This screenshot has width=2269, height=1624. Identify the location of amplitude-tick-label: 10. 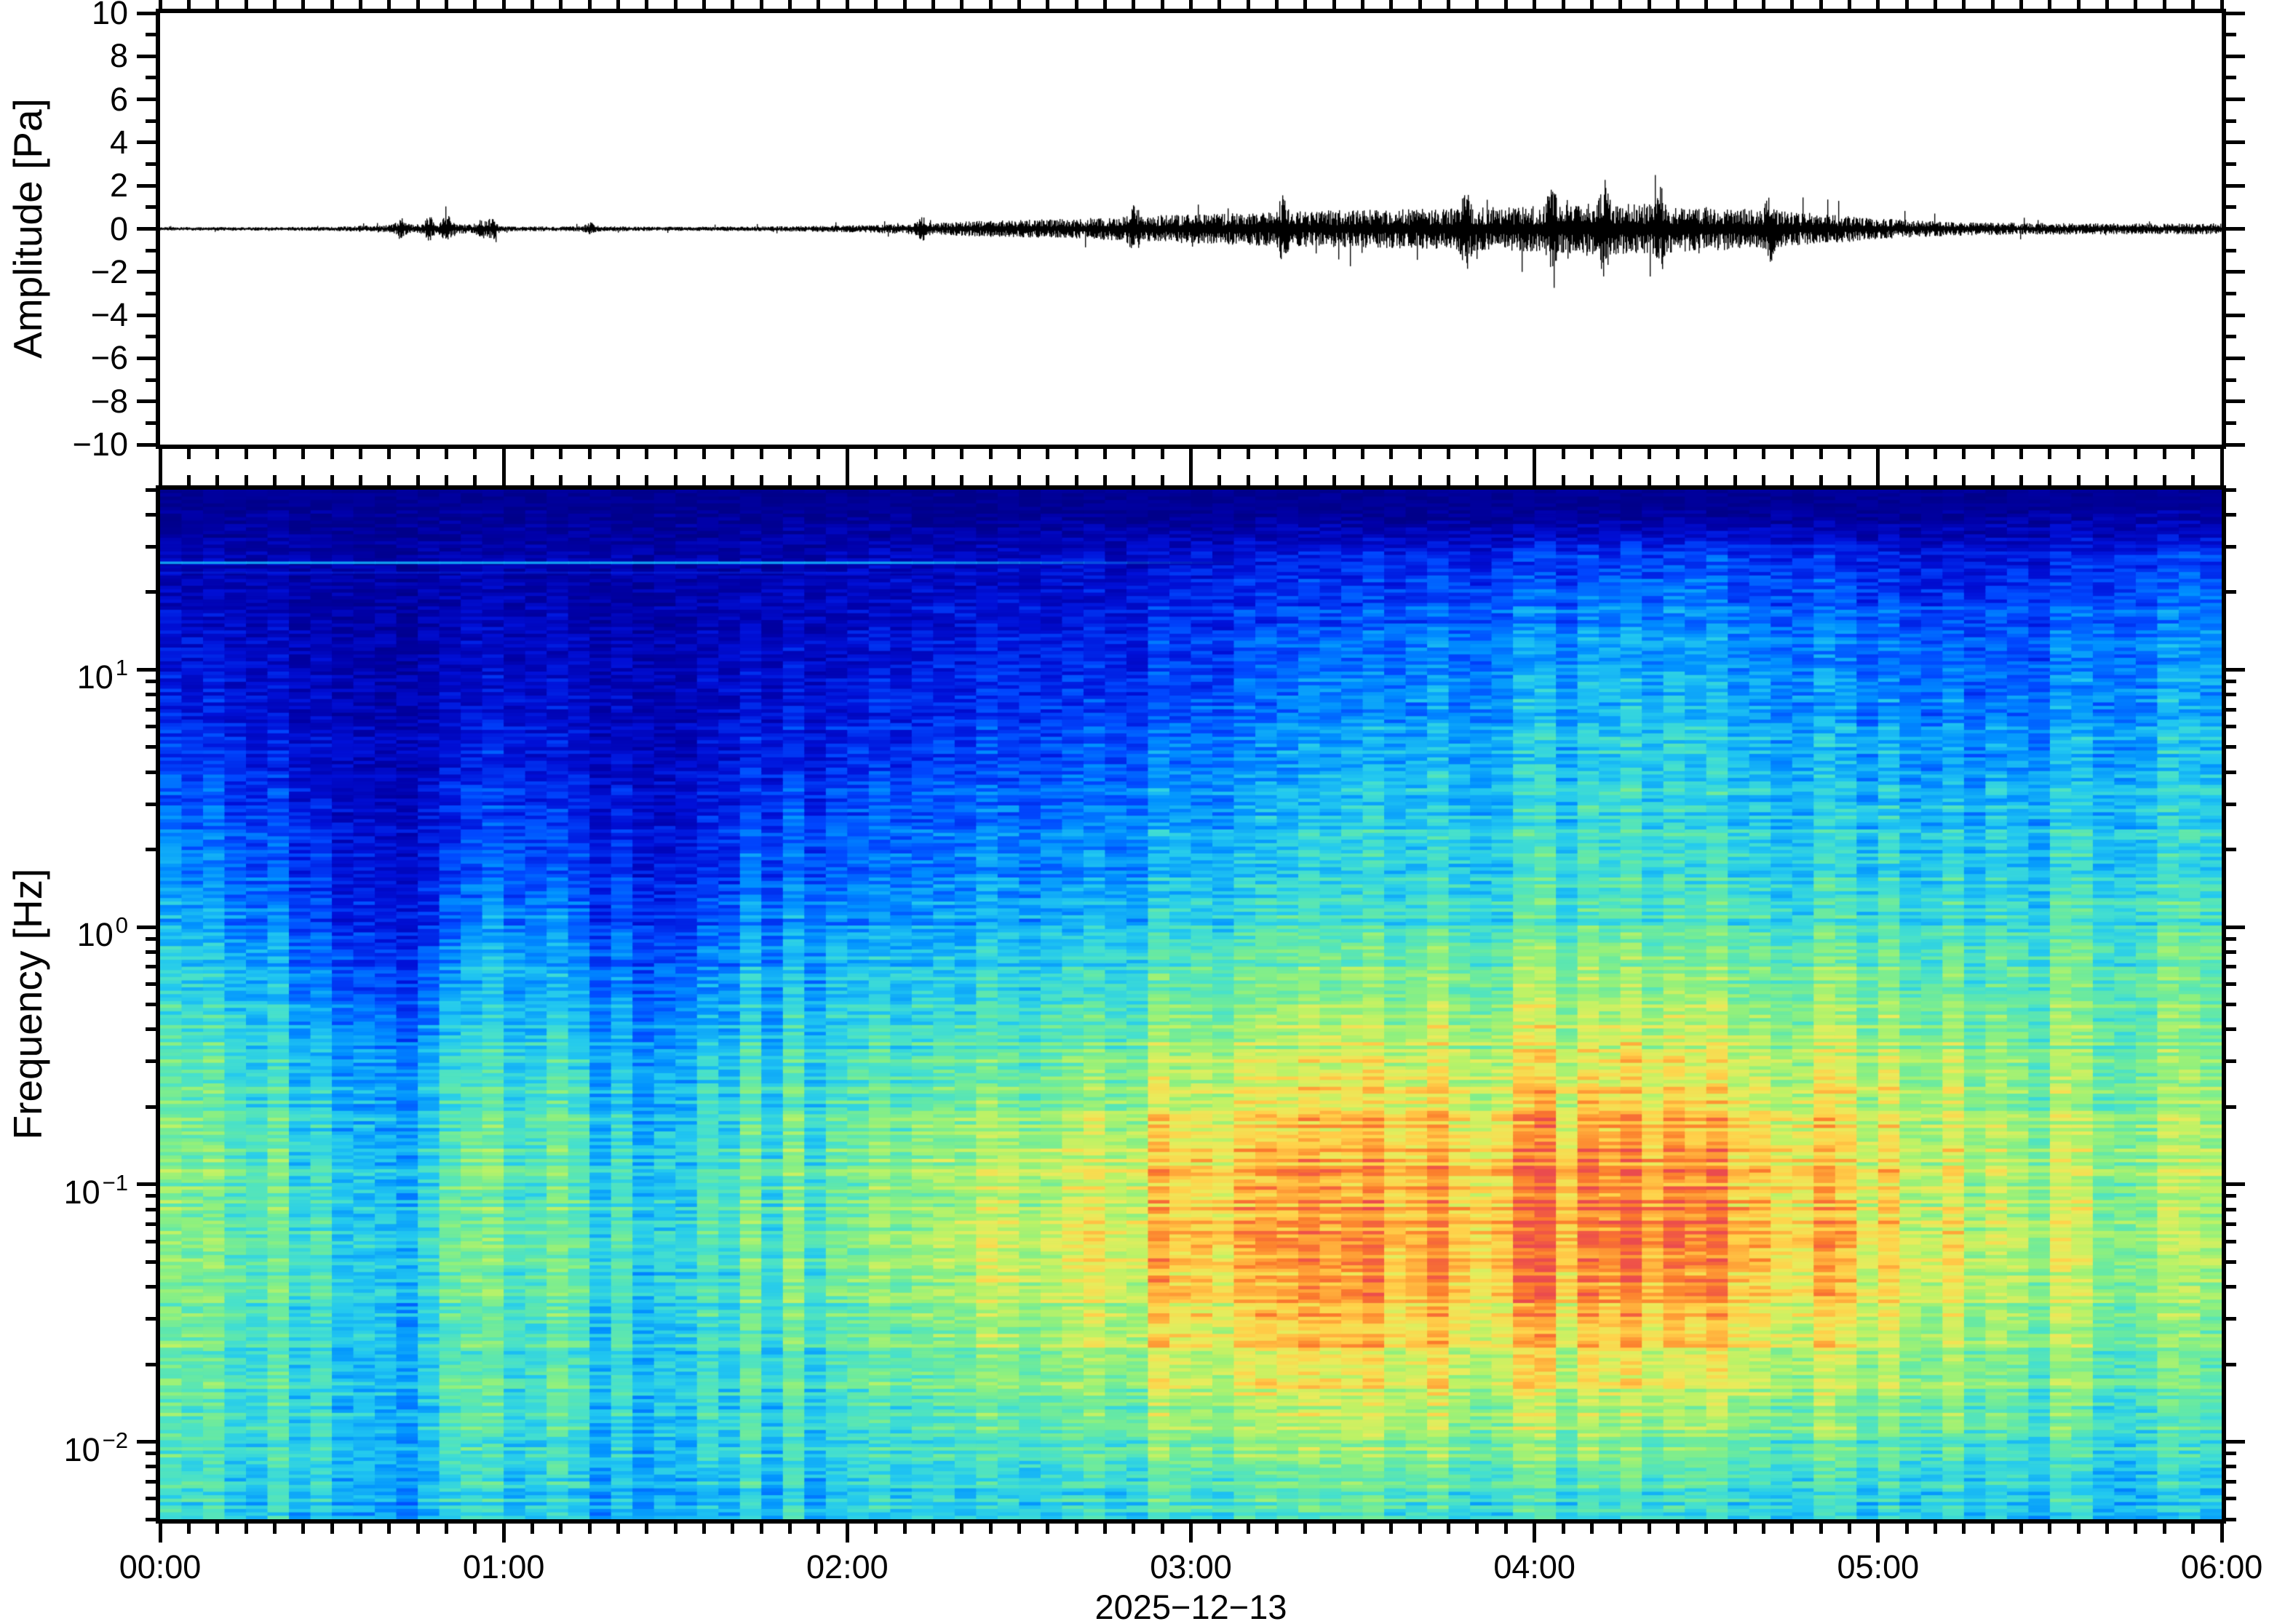
(110, 15).